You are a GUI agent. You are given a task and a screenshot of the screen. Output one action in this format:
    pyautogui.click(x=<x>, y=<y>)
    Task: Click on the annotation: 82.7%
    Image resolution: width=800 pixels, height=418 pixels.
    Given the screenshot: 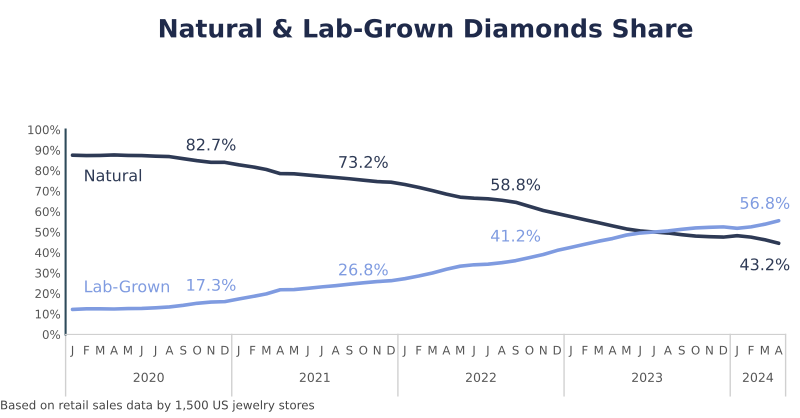 What is the action you would take?
    pyautogui.click(x=211, y=144)
    